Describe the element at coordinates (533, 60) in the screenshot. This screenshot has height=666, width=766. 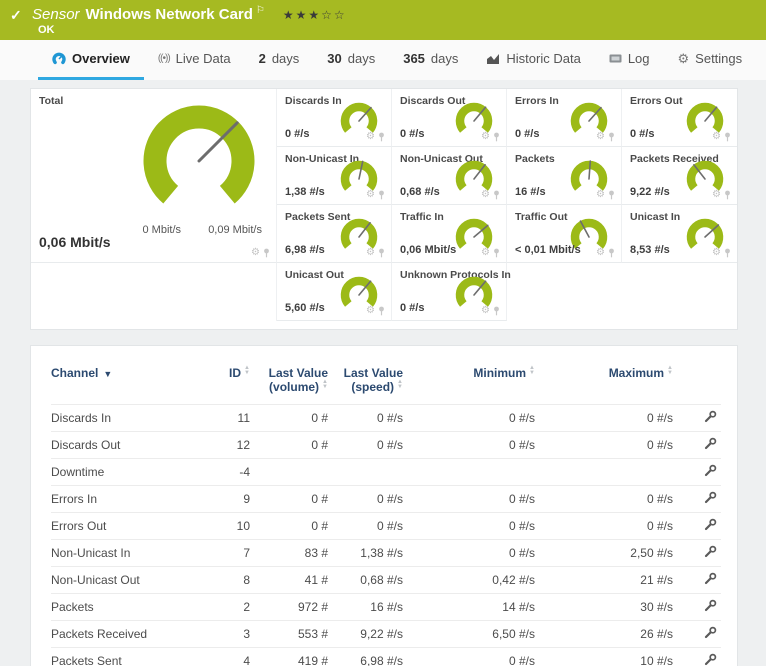
I see `tab-historic-data: Historic Data` at that location.